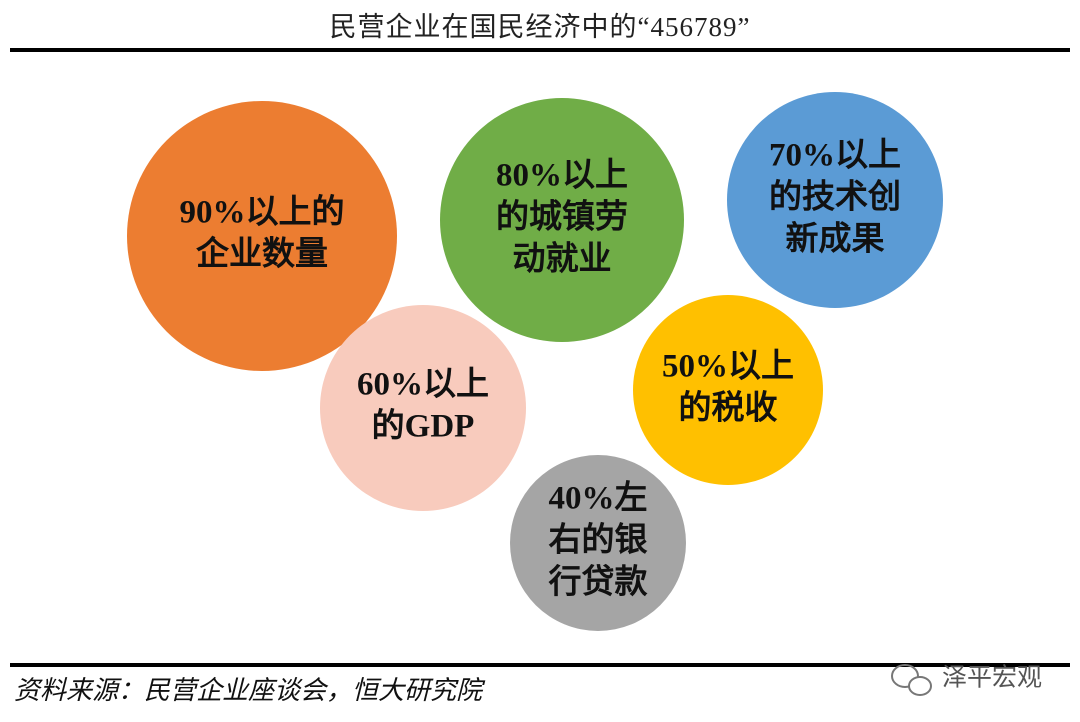  What do you see at coordinates (911, 680) in the screenshot?
I see `watermark-icon` at bounding box center [911, 680].